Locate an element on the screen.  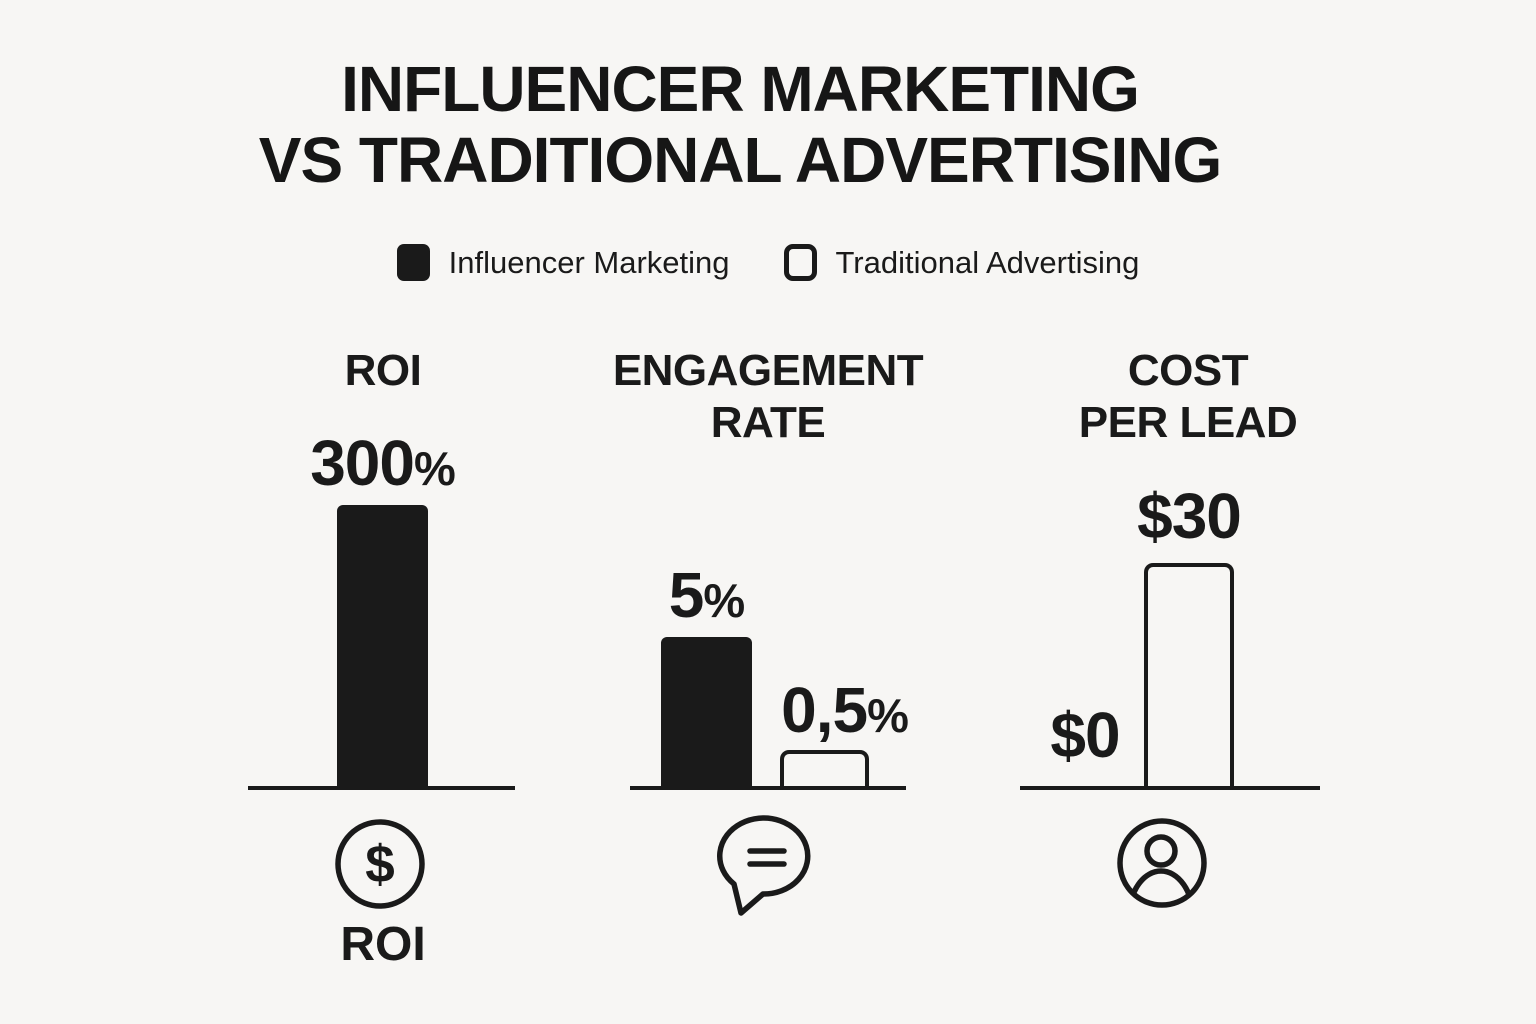
cost-traditional-value: $30 is located at coordinates (1189, 516).